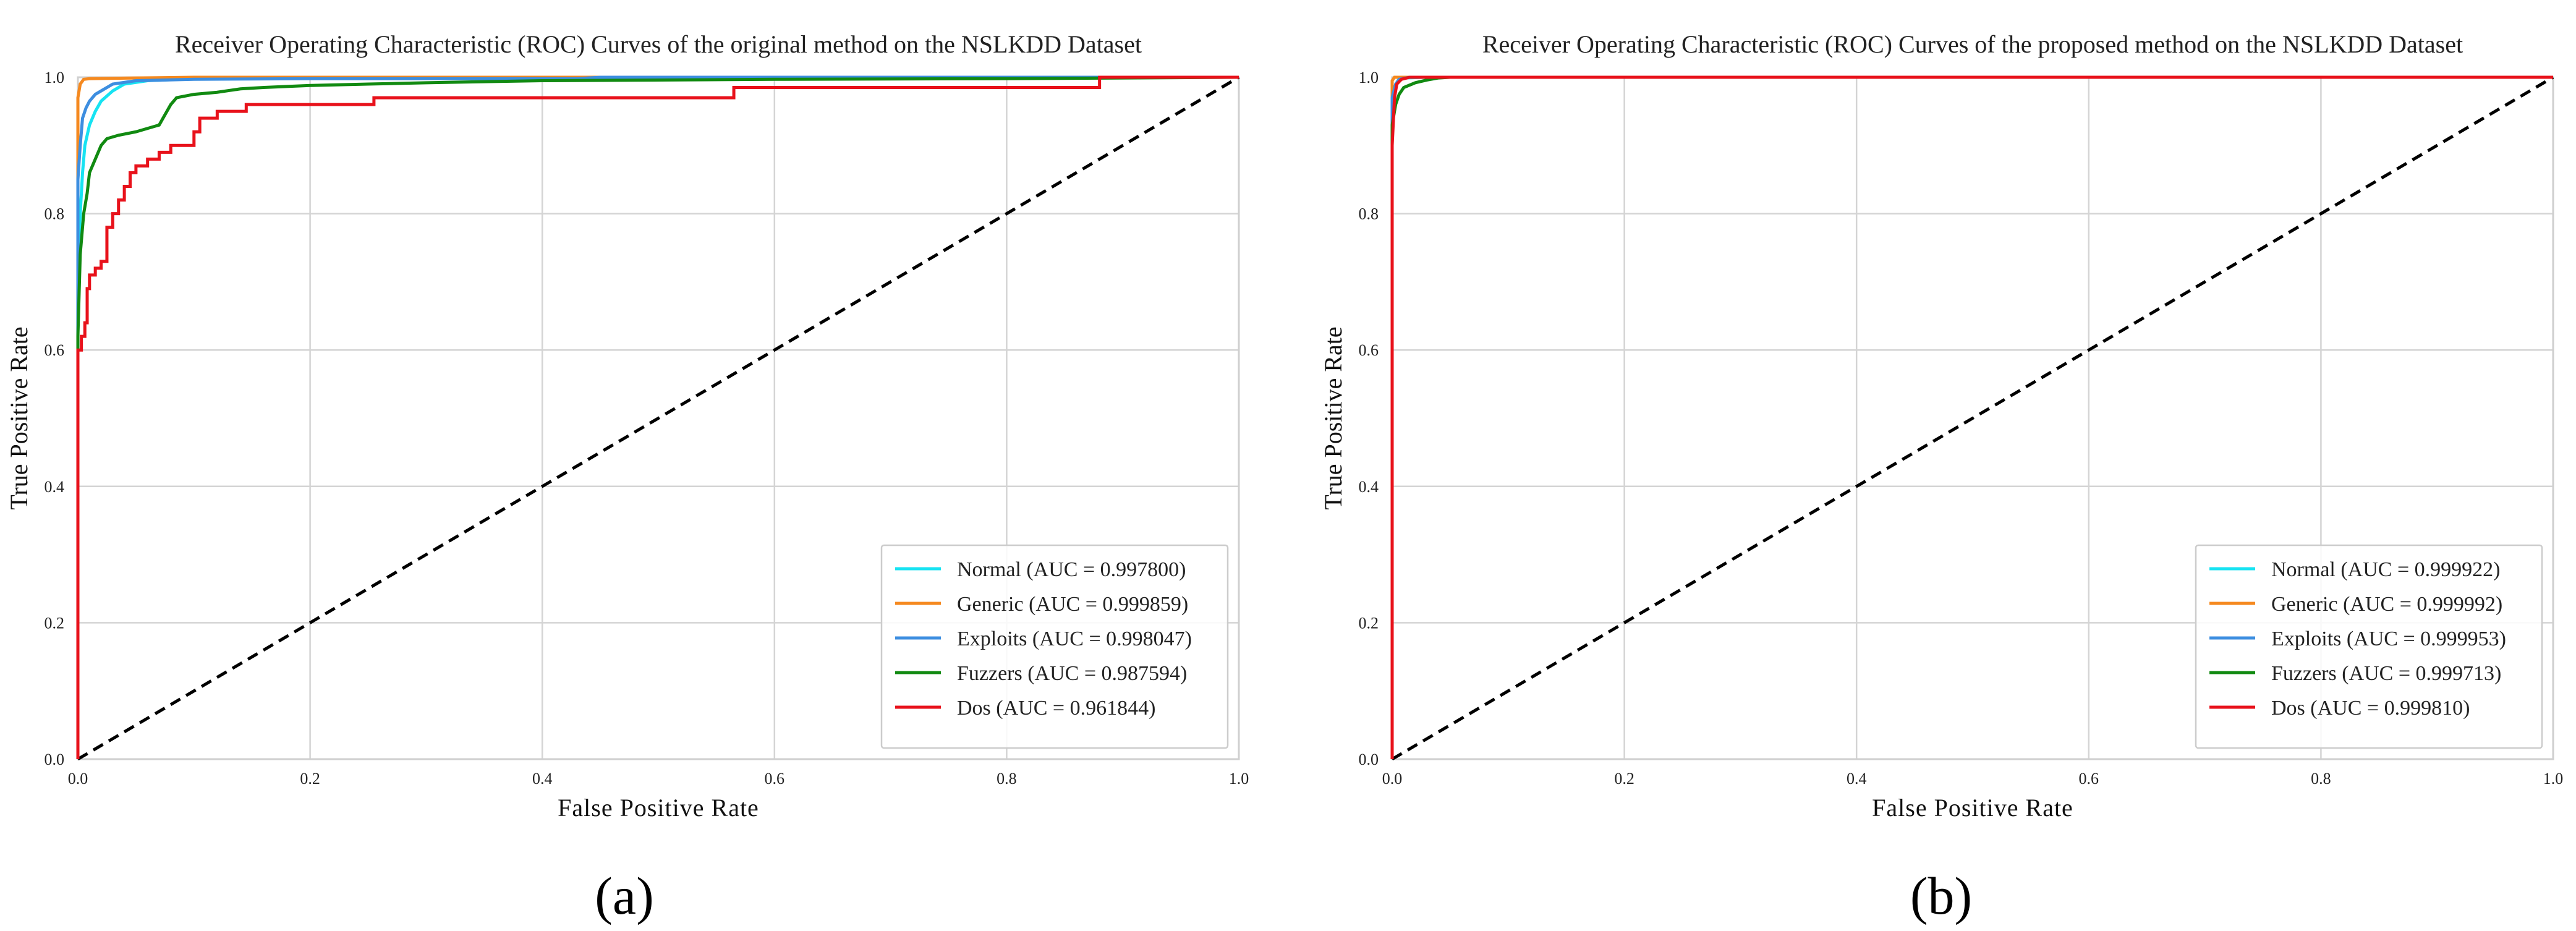 The image size is (2576, 931). I want to click on legend-label-dos: Dos (AUC = 0.961844), so click(1056, 708).